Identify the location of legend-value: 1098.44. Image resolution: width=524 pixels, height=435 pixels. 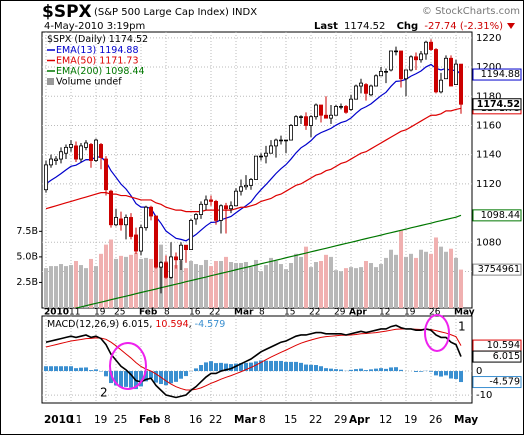
(124, 71).